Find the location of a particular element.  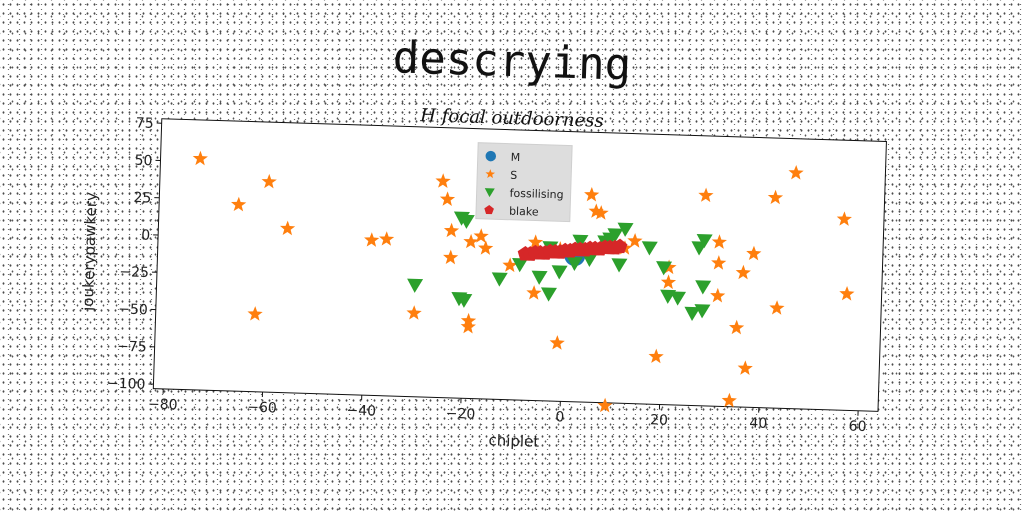

legend-box is located at coordinates (524, 182).